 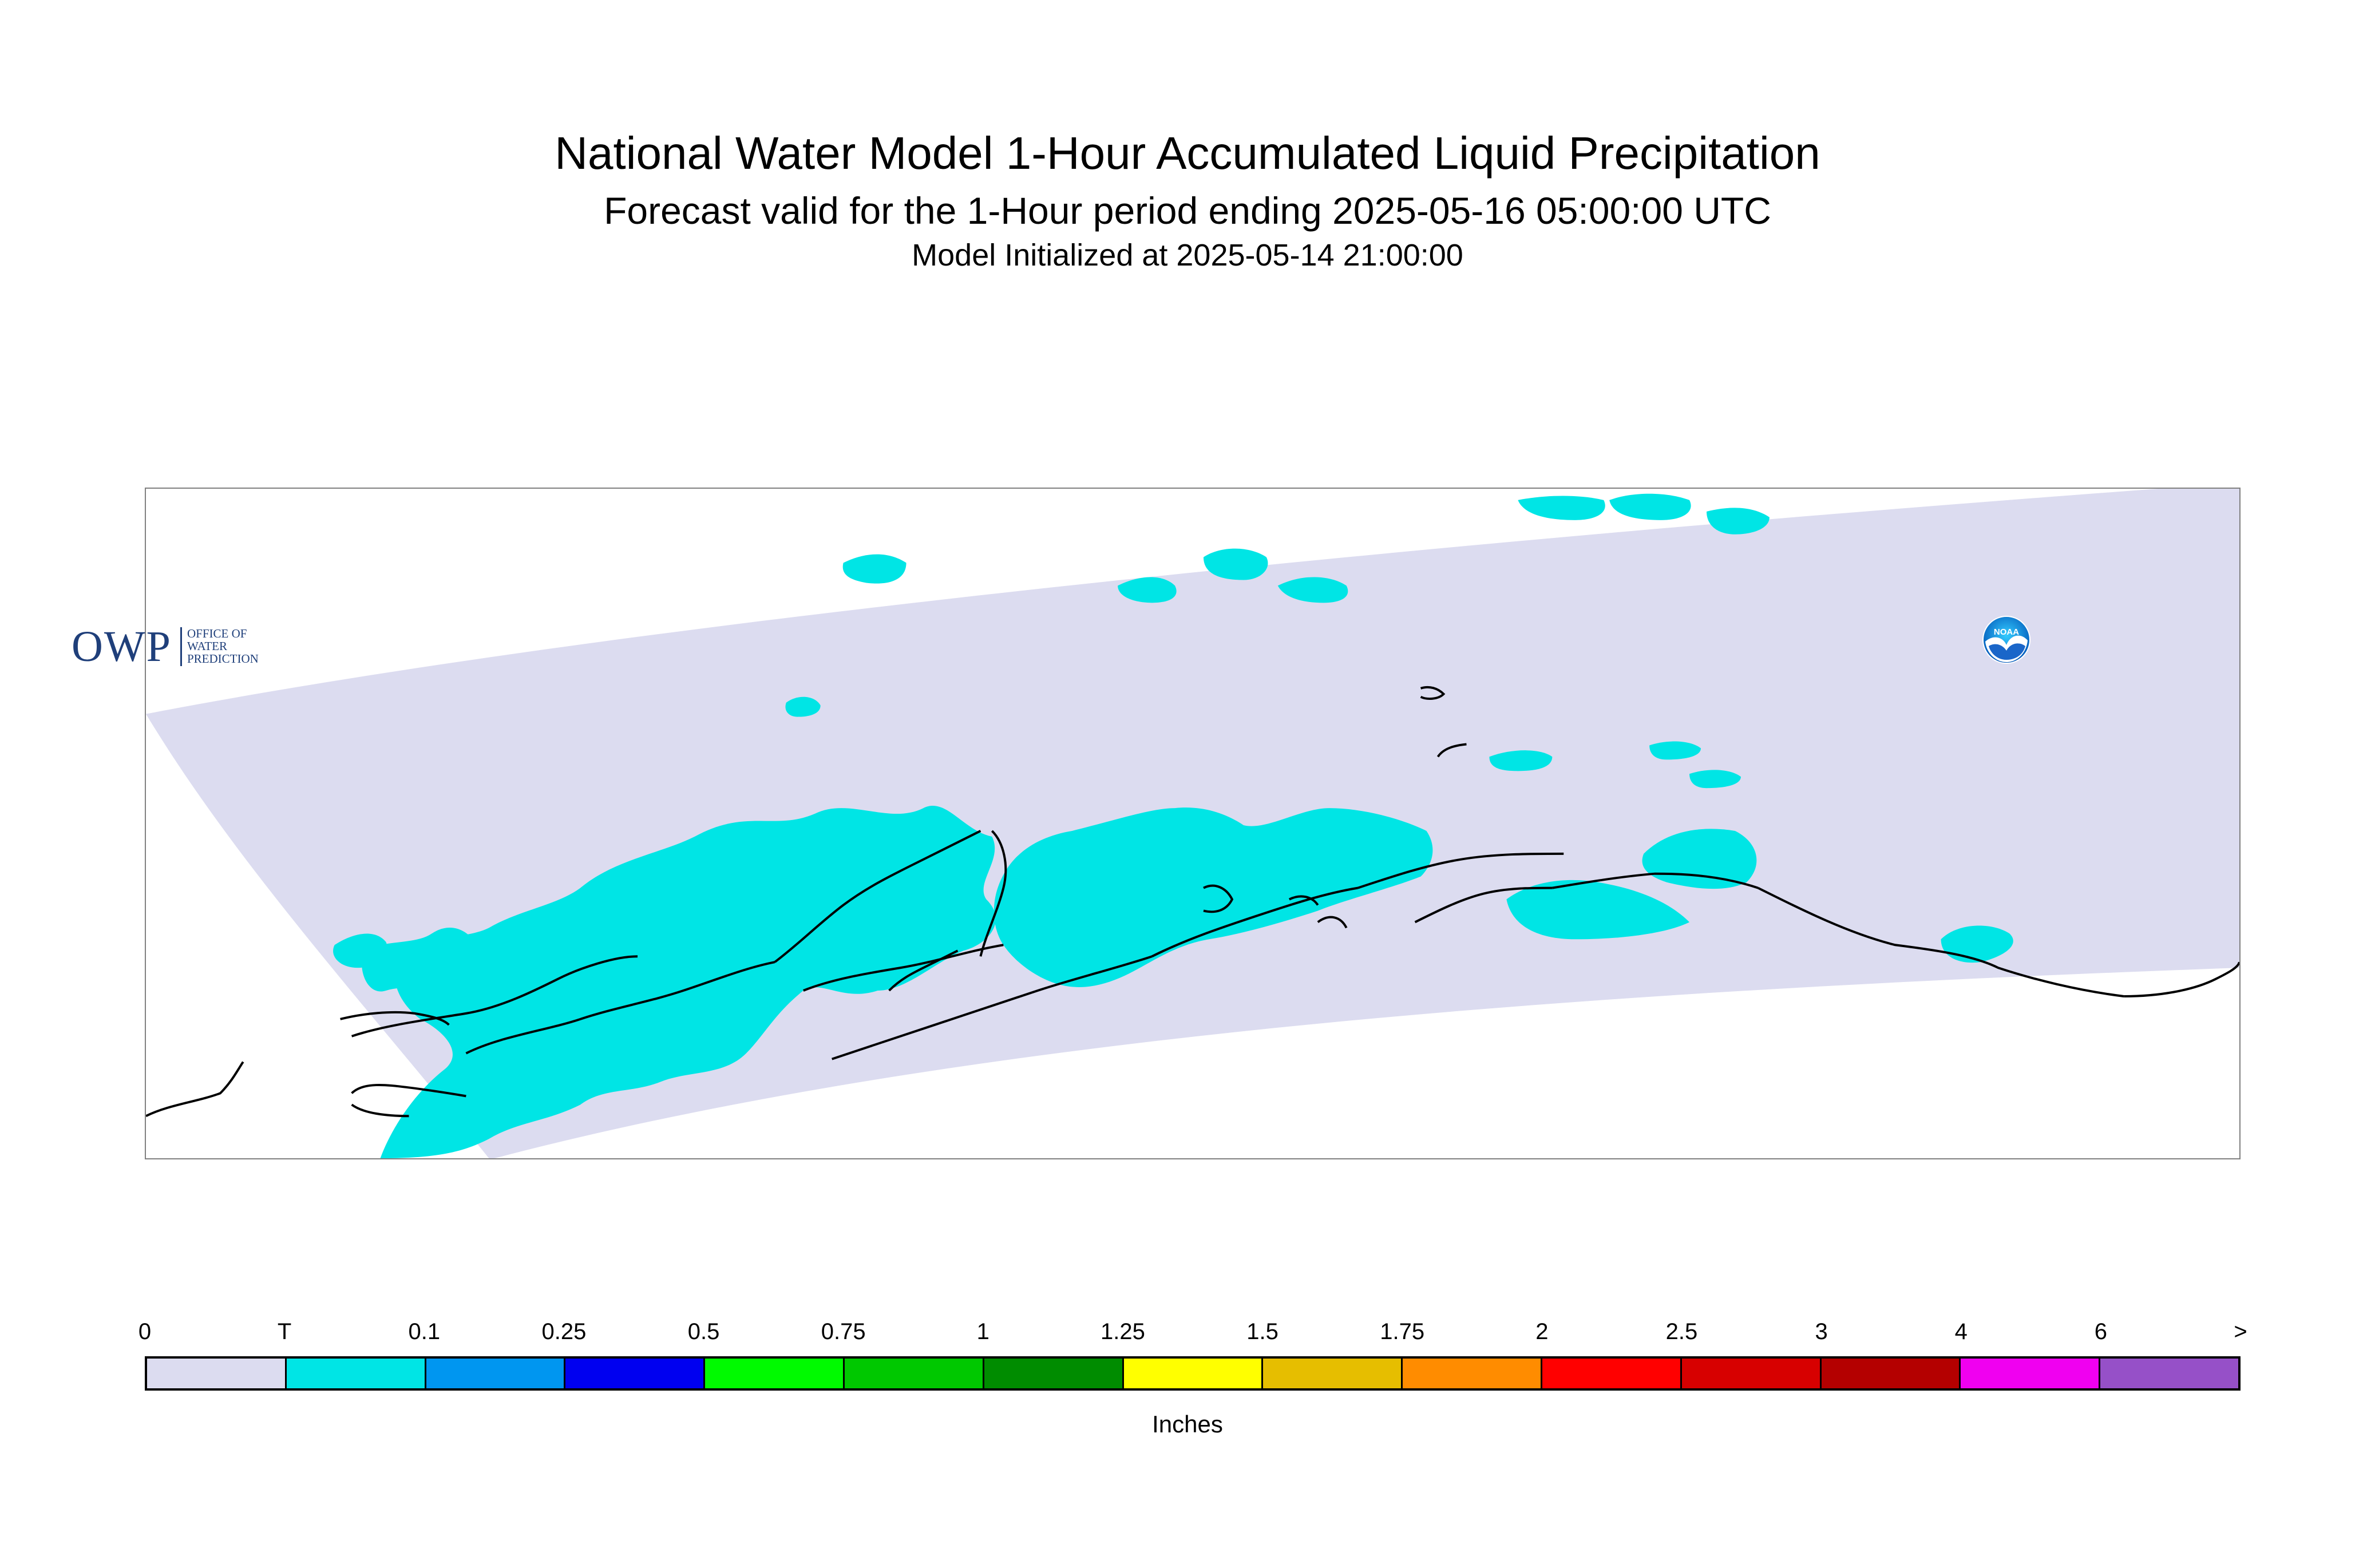 What do you see at coordinates (2006, 632) in the screenshot?
I see `noaa-logo-text: NOAA` at bounding box center [2006, 632].